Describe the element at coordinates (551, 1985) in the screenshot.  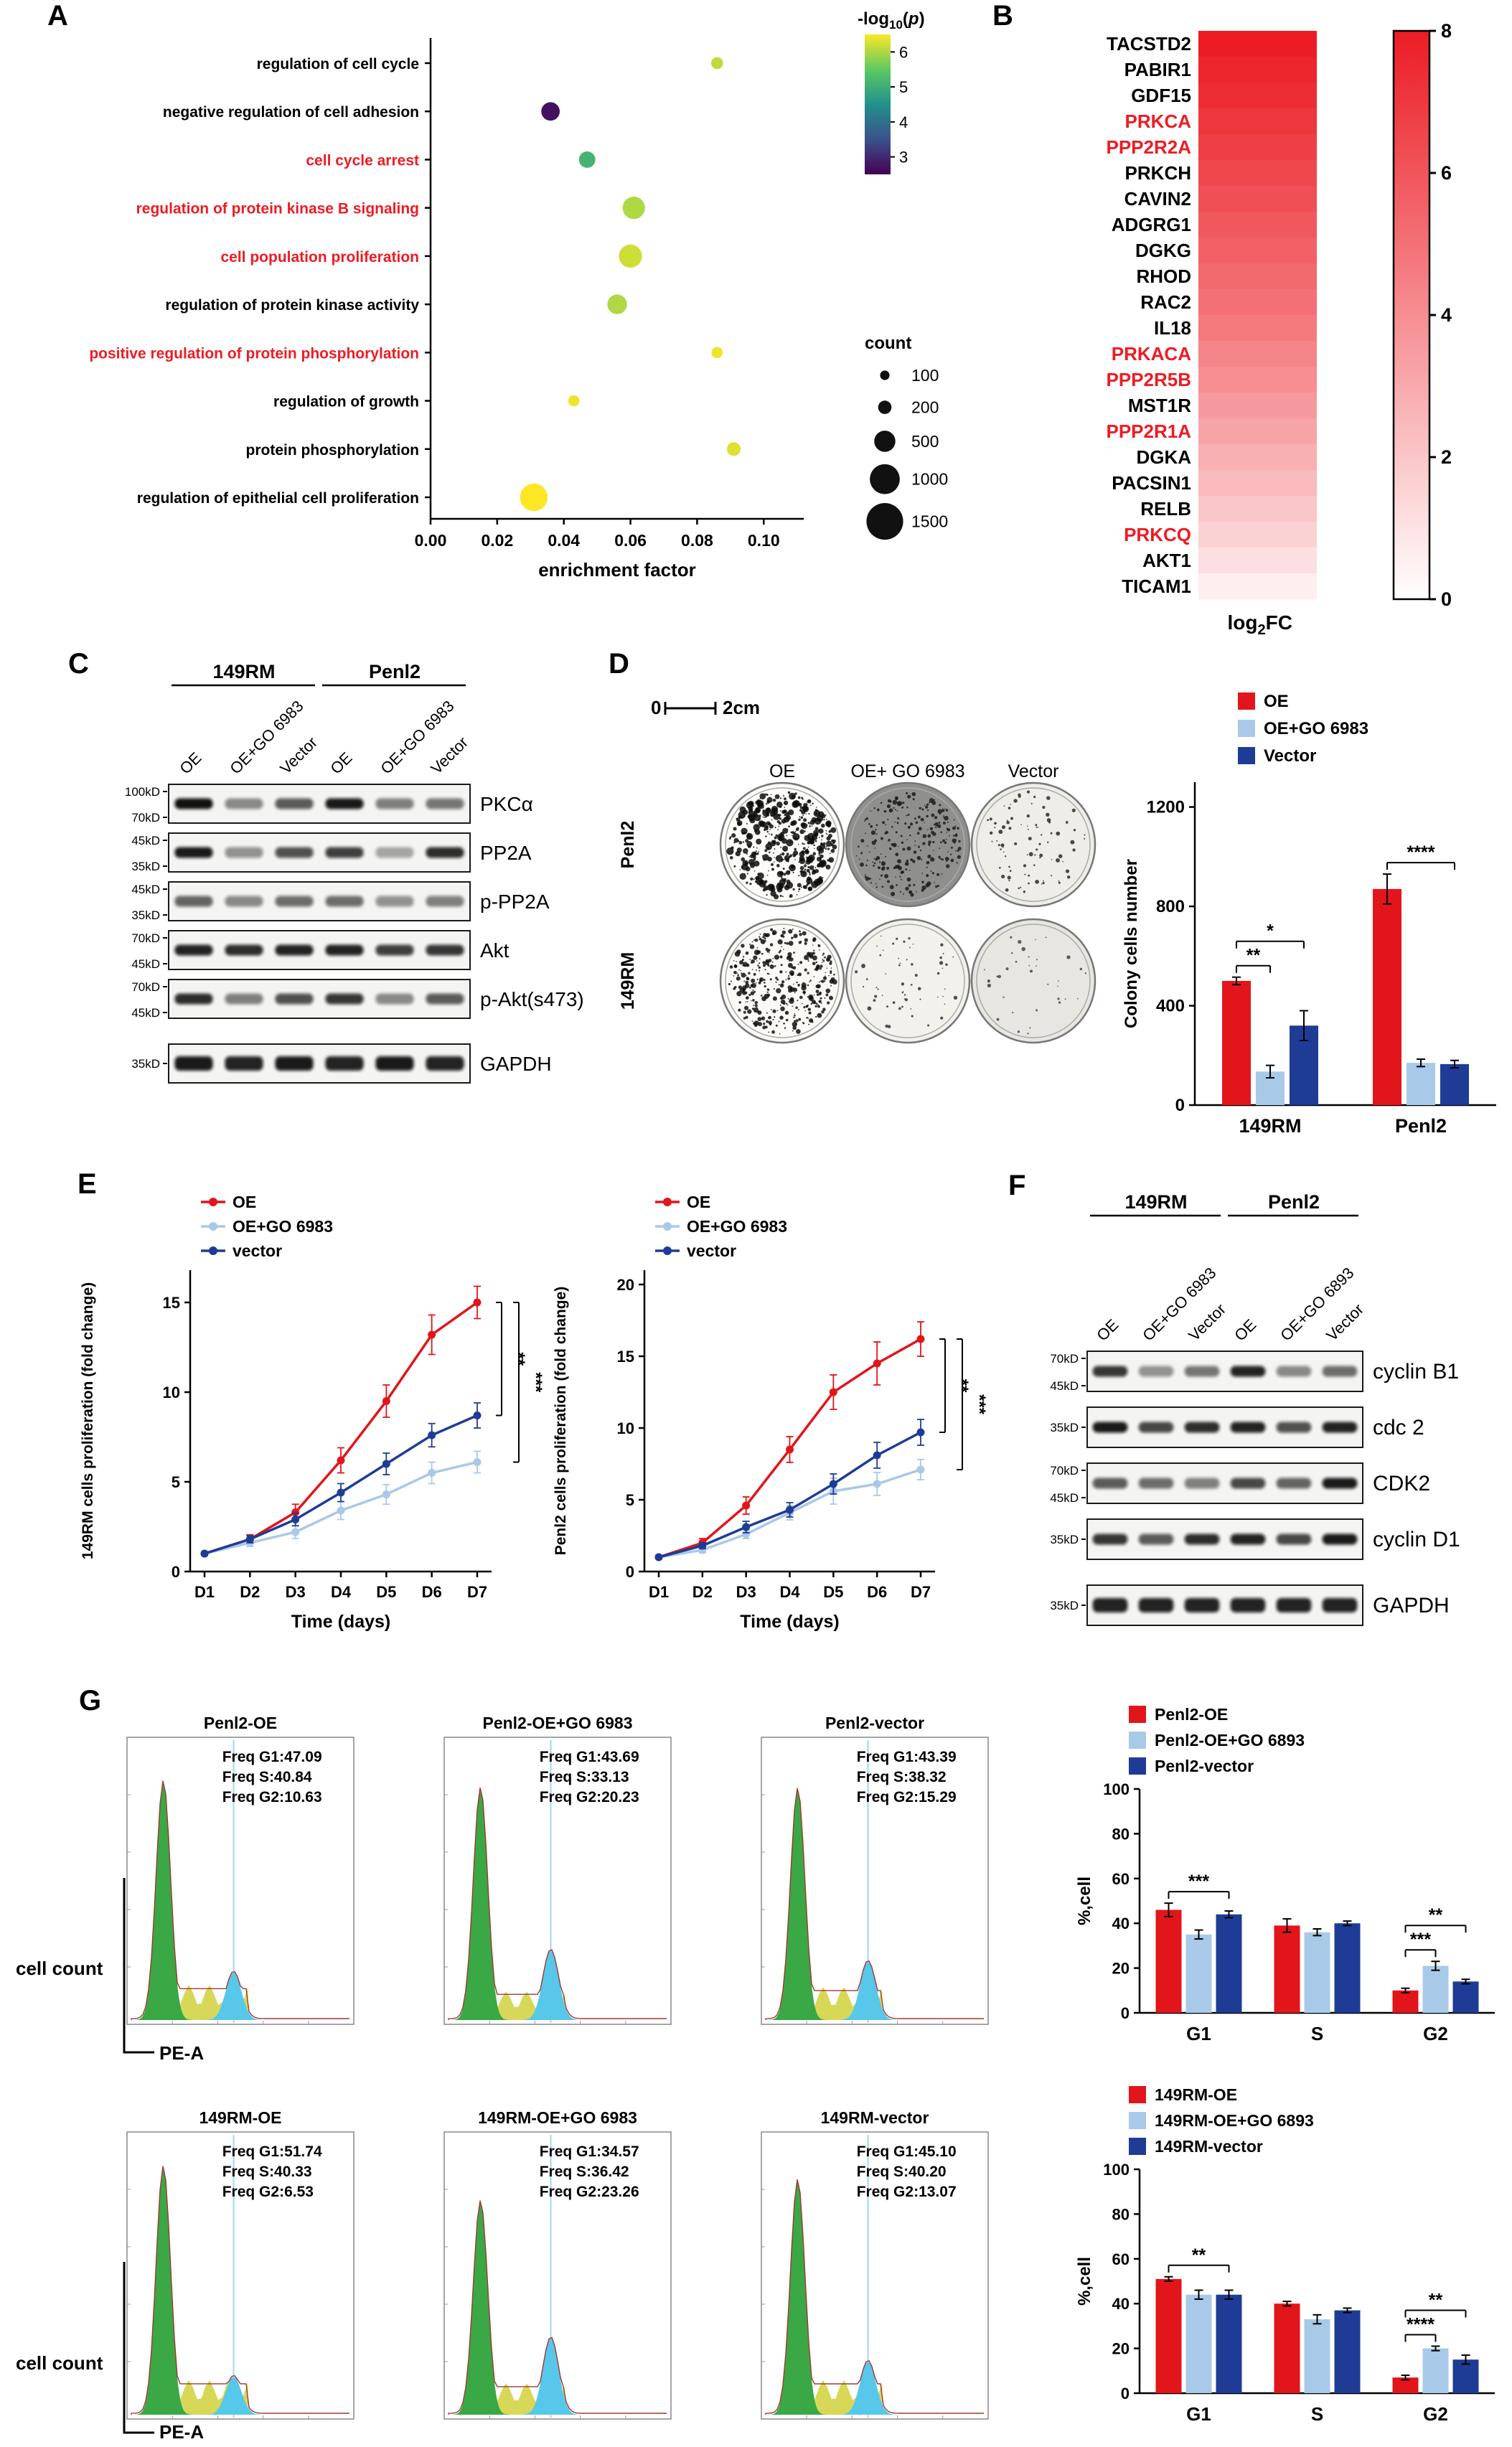
I see `g2-peak` at that location.